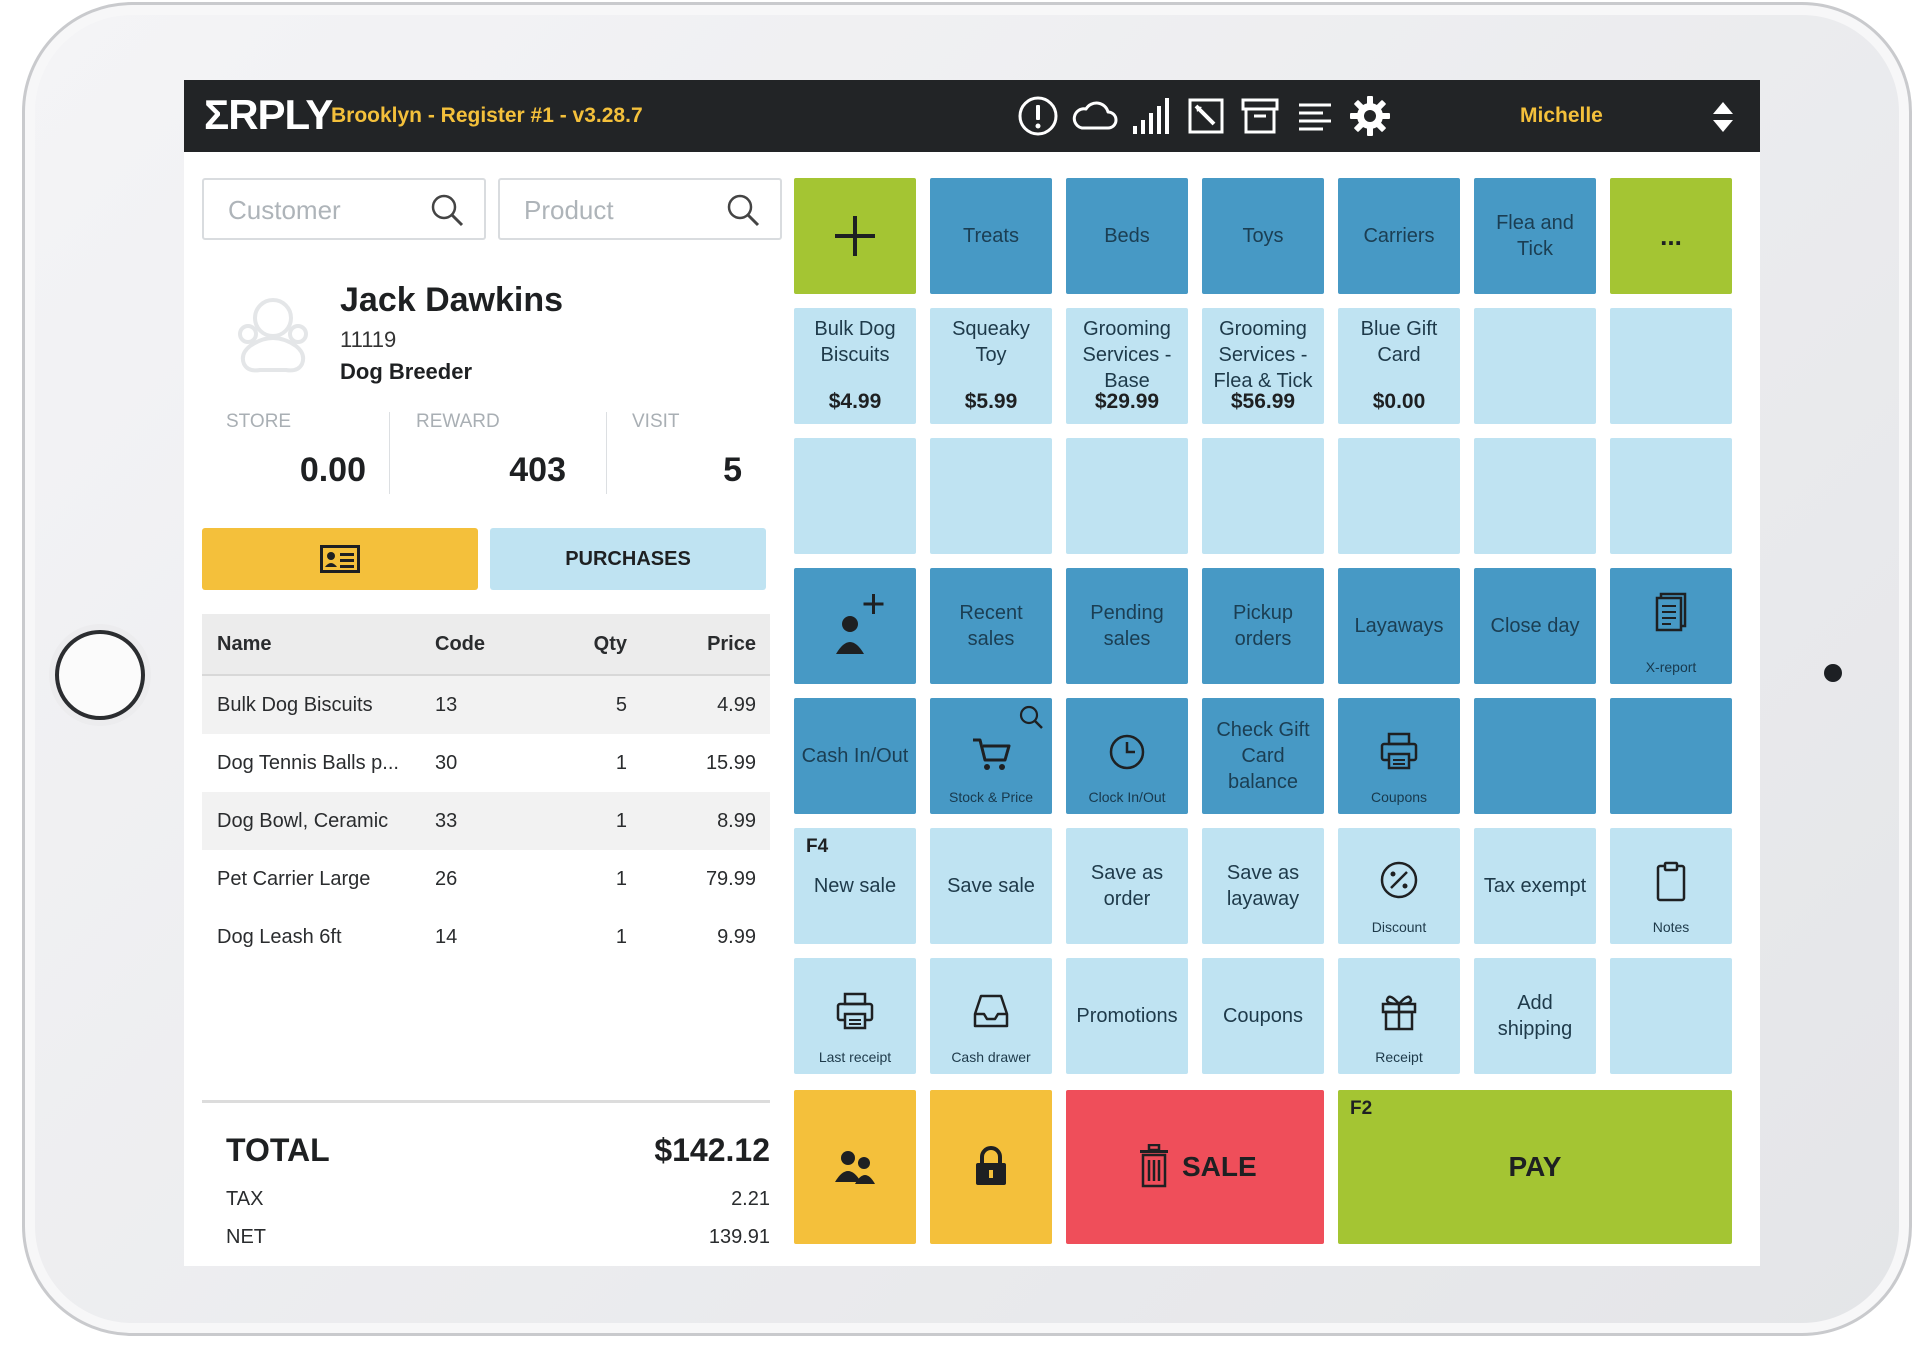 The width and height of the screenshot is (1920, 1350). Describe the element at coordinates (991, 1057) in the screenshot. I see `cash-drawer-label: Cash drawer` at that location.